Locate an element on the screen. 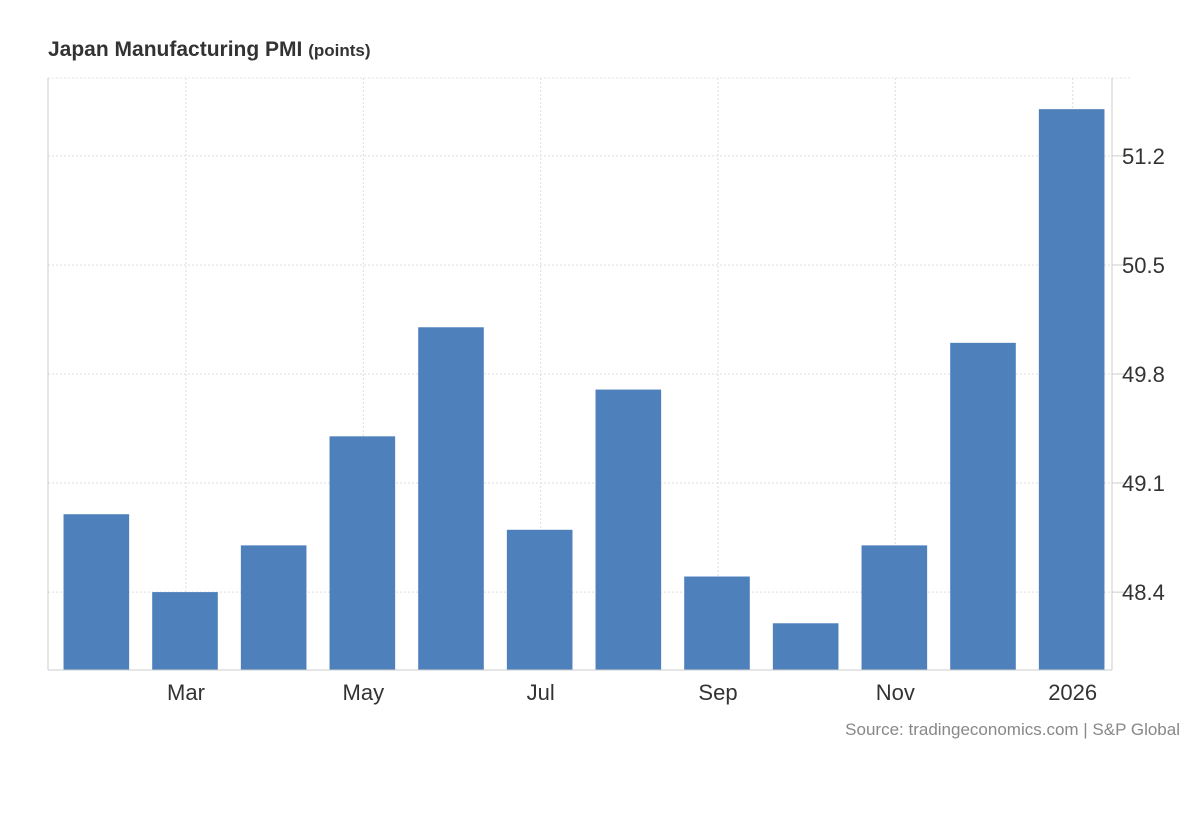 Image resolution: width=1200 pixels, height=820 pixels. bar-jun is located at coordinates (451, 498).